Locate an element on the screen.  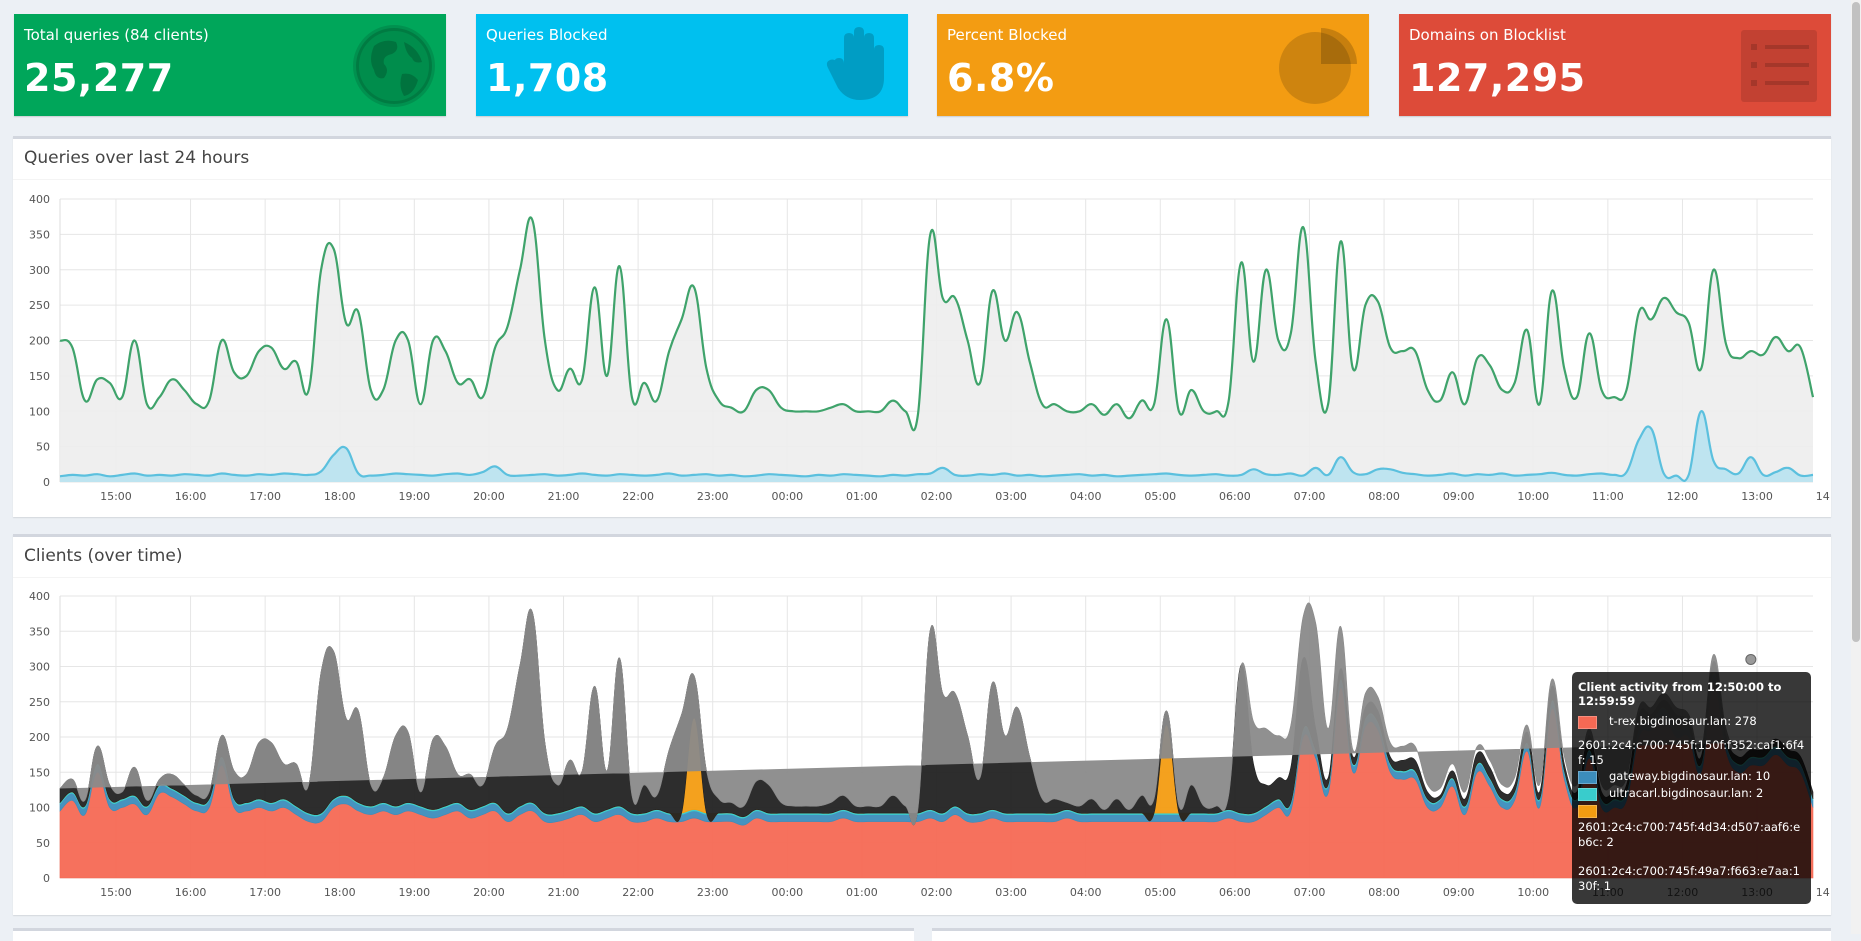
x-tick-label: 22:00 is located at coordinates (638, 892).